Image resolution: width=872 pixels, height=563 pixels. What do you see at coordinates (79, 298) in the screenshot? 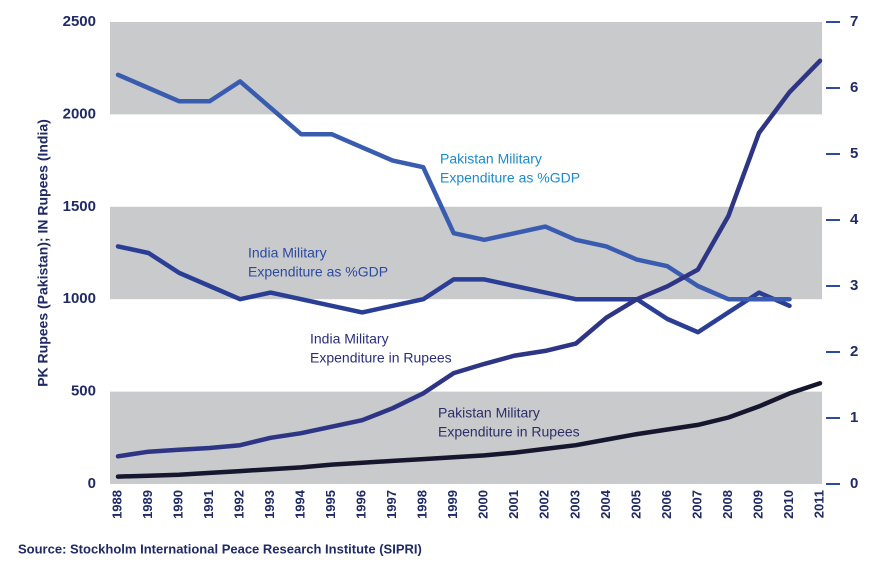
I see `y-tick-label: 1000` at bounding box center [79, 298].